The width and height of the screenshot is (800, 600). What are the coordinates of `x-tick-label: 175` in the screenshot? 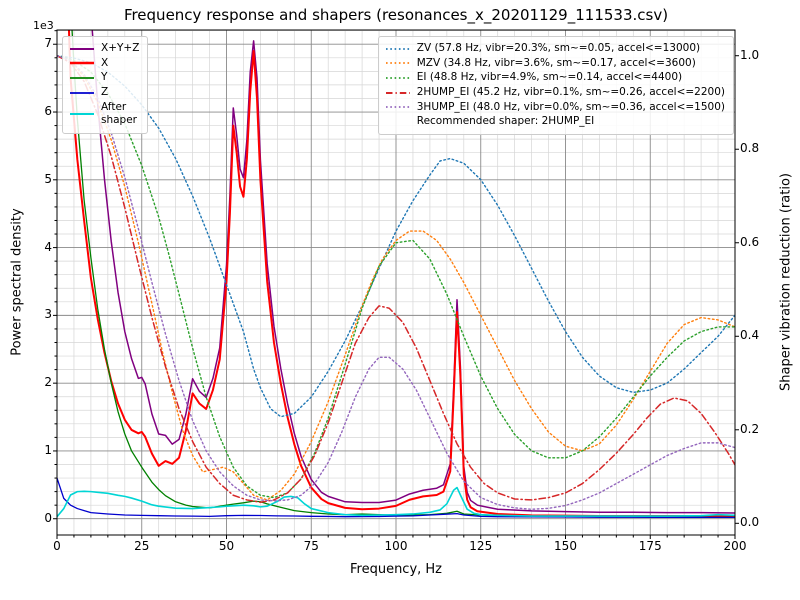 It's located at (650, 546).